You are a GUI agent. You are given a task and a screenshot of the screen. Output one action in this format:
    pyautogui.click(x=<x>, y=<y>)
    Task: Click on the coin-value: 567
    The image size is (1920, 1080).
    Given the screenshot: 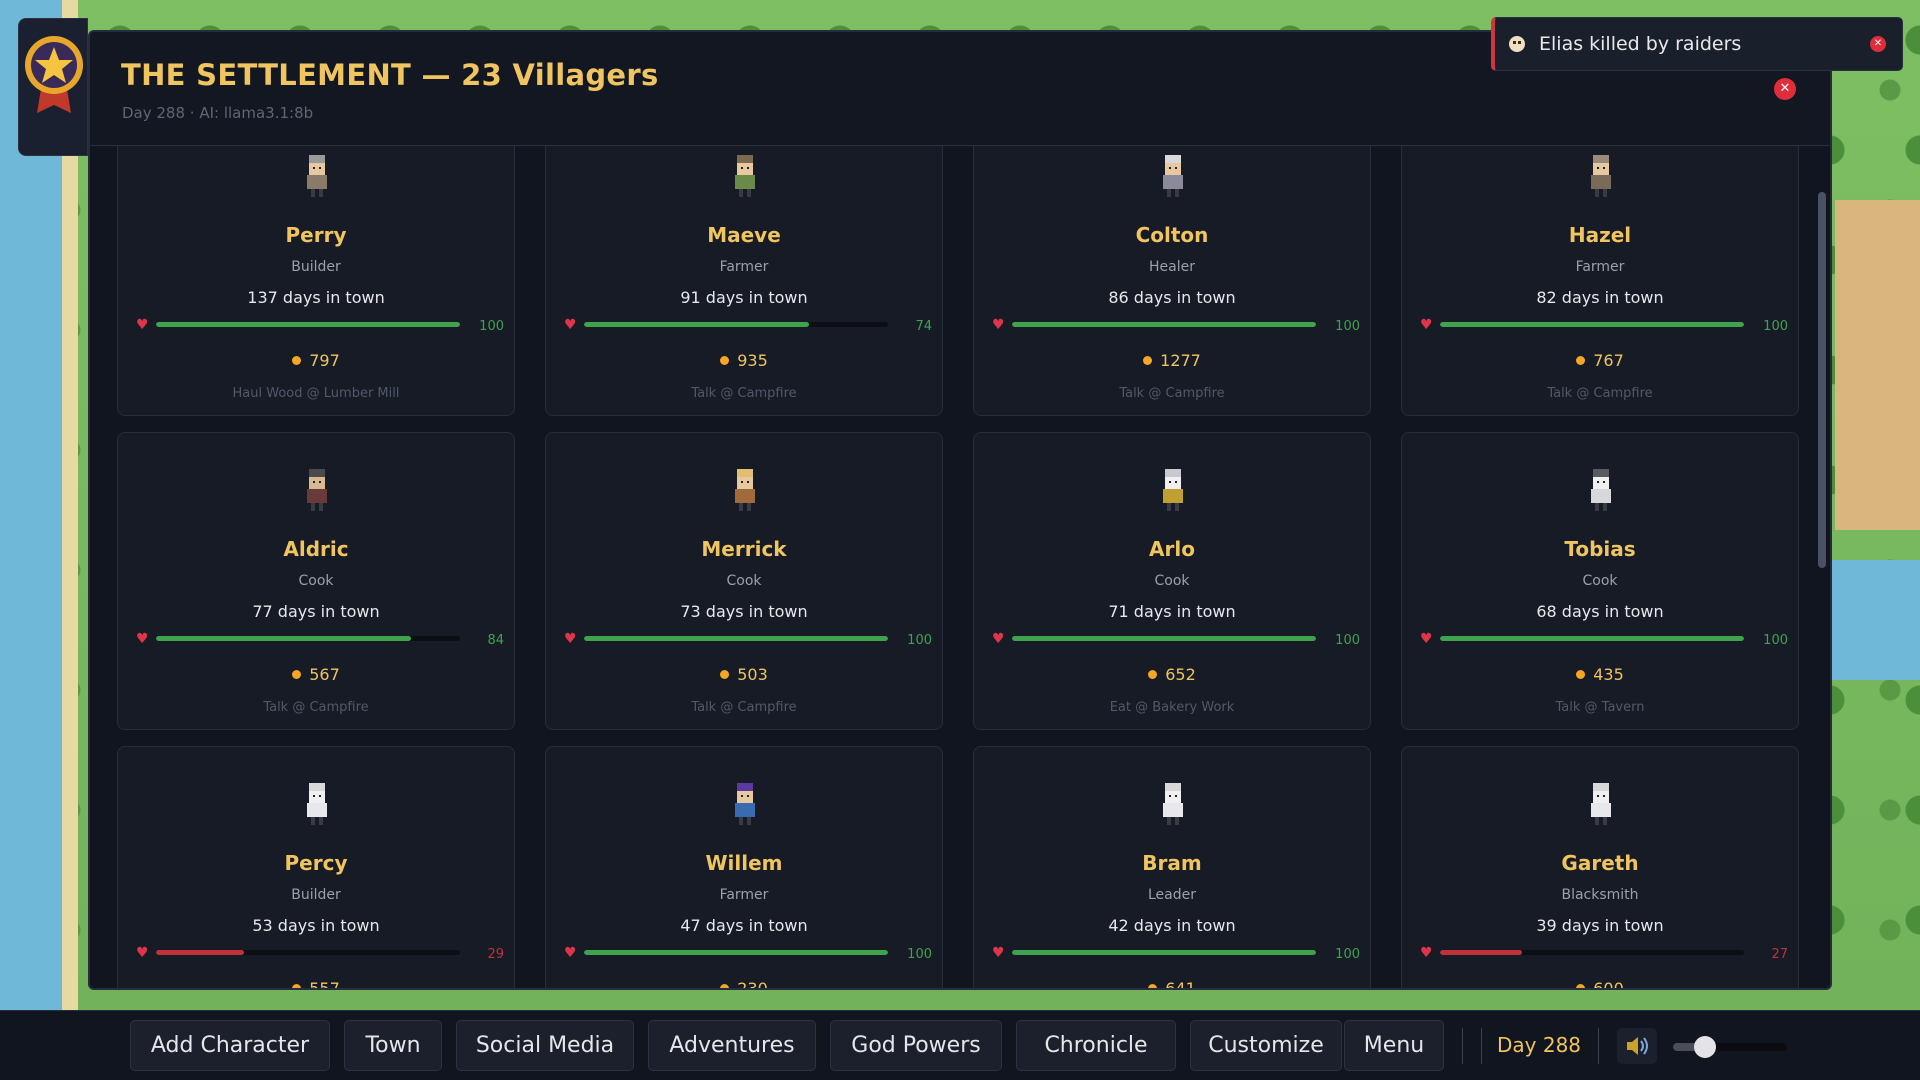 What is the action you would take?
    pyautogui.click(x=324, y=674)
    